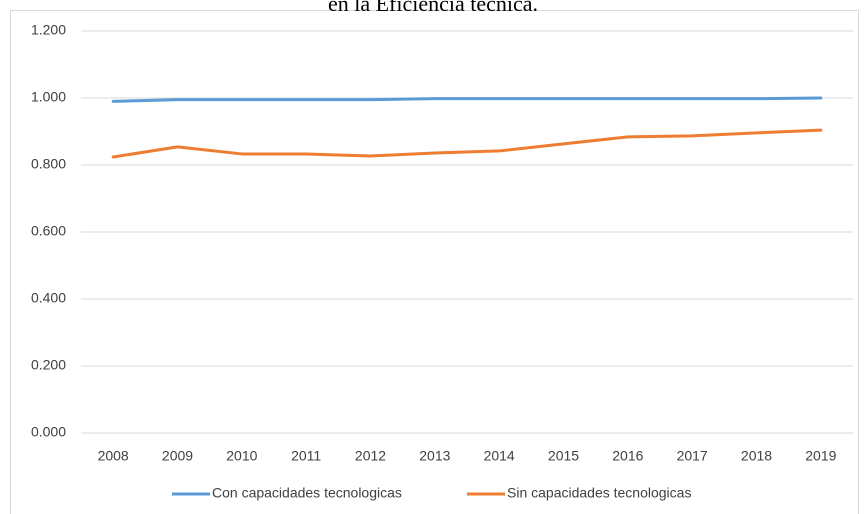 The height and width of the screenshot is (514, 866). What do you see at coordinates (627, 456) in the screenshot?
I see `x-tick-label: 2016` at bounding box center [627, 456].